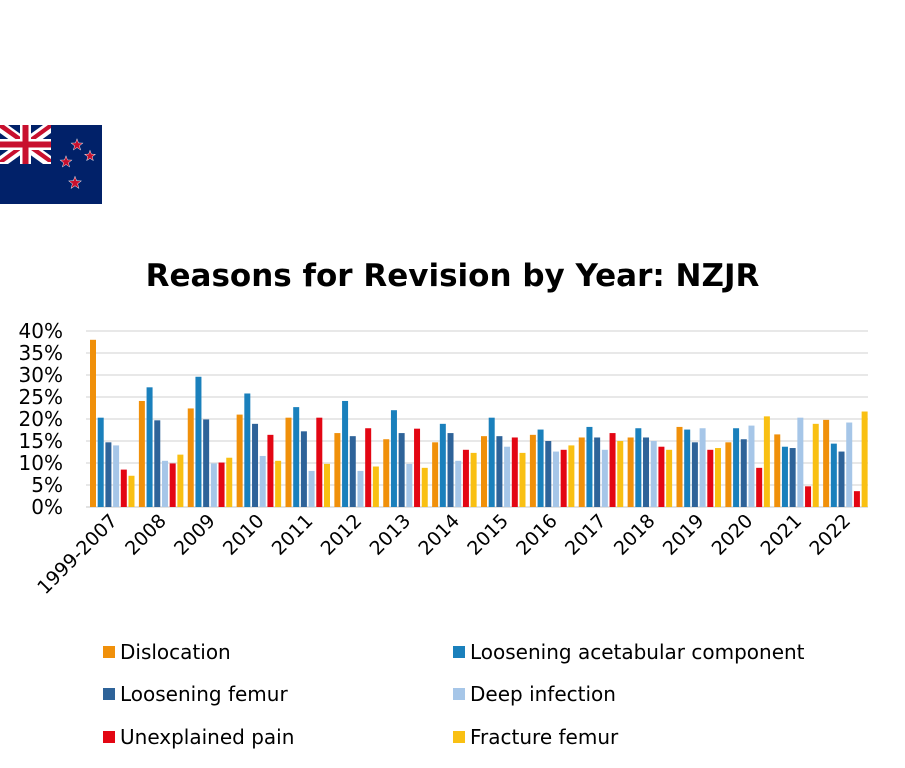 The height and width of the screenshot is (768, 905). Describe the element at coordinates (41, 331) in the screenshot. I see `y-tick-label: 40%` at that location.